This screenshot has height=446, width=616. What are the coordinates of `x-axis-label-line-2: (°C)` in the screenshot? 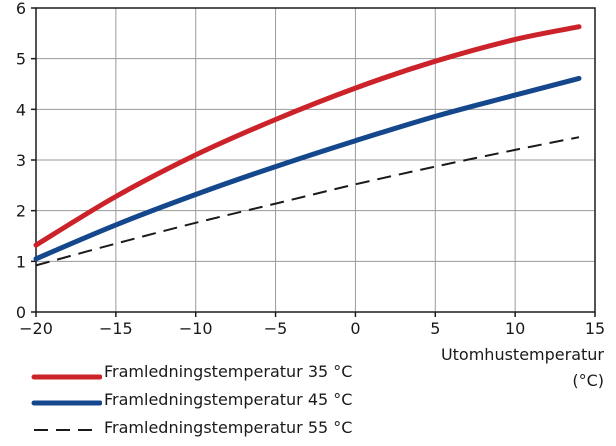 It's located at (588, 380).